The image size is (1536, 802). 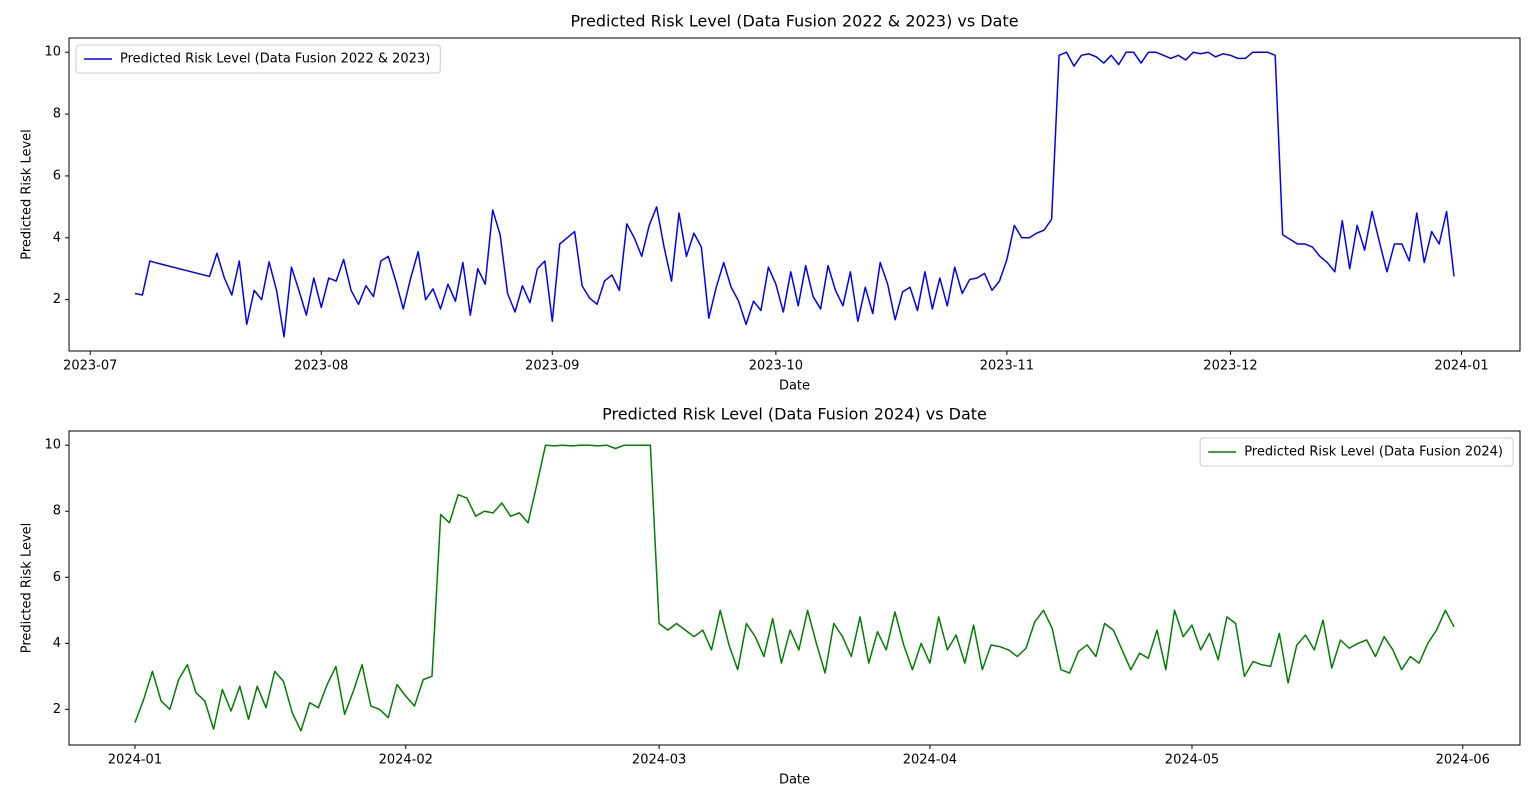 What do you see at coordinates (90, 366) in the screenshot?
I see `x-tick-label: 2023-07` at bounding box center [90, 366].